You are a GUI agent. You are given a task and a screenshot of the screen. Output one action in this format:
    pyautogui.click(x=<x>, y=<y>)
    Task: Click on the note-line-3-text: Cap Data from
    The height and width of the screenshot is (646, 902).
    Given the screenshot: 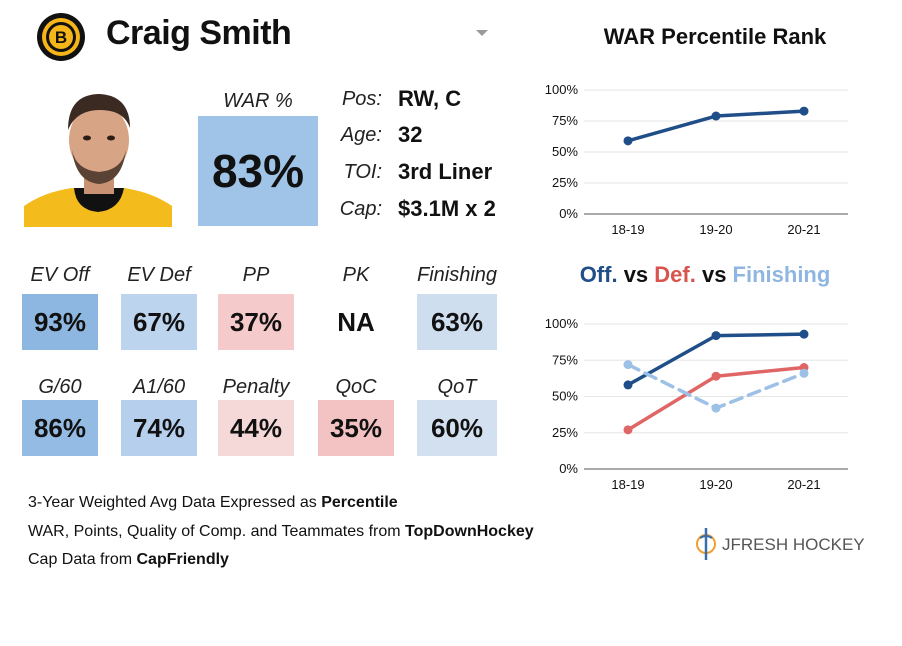 What is the action you would take?
    pyautogui.click(x=82, y=559)
    